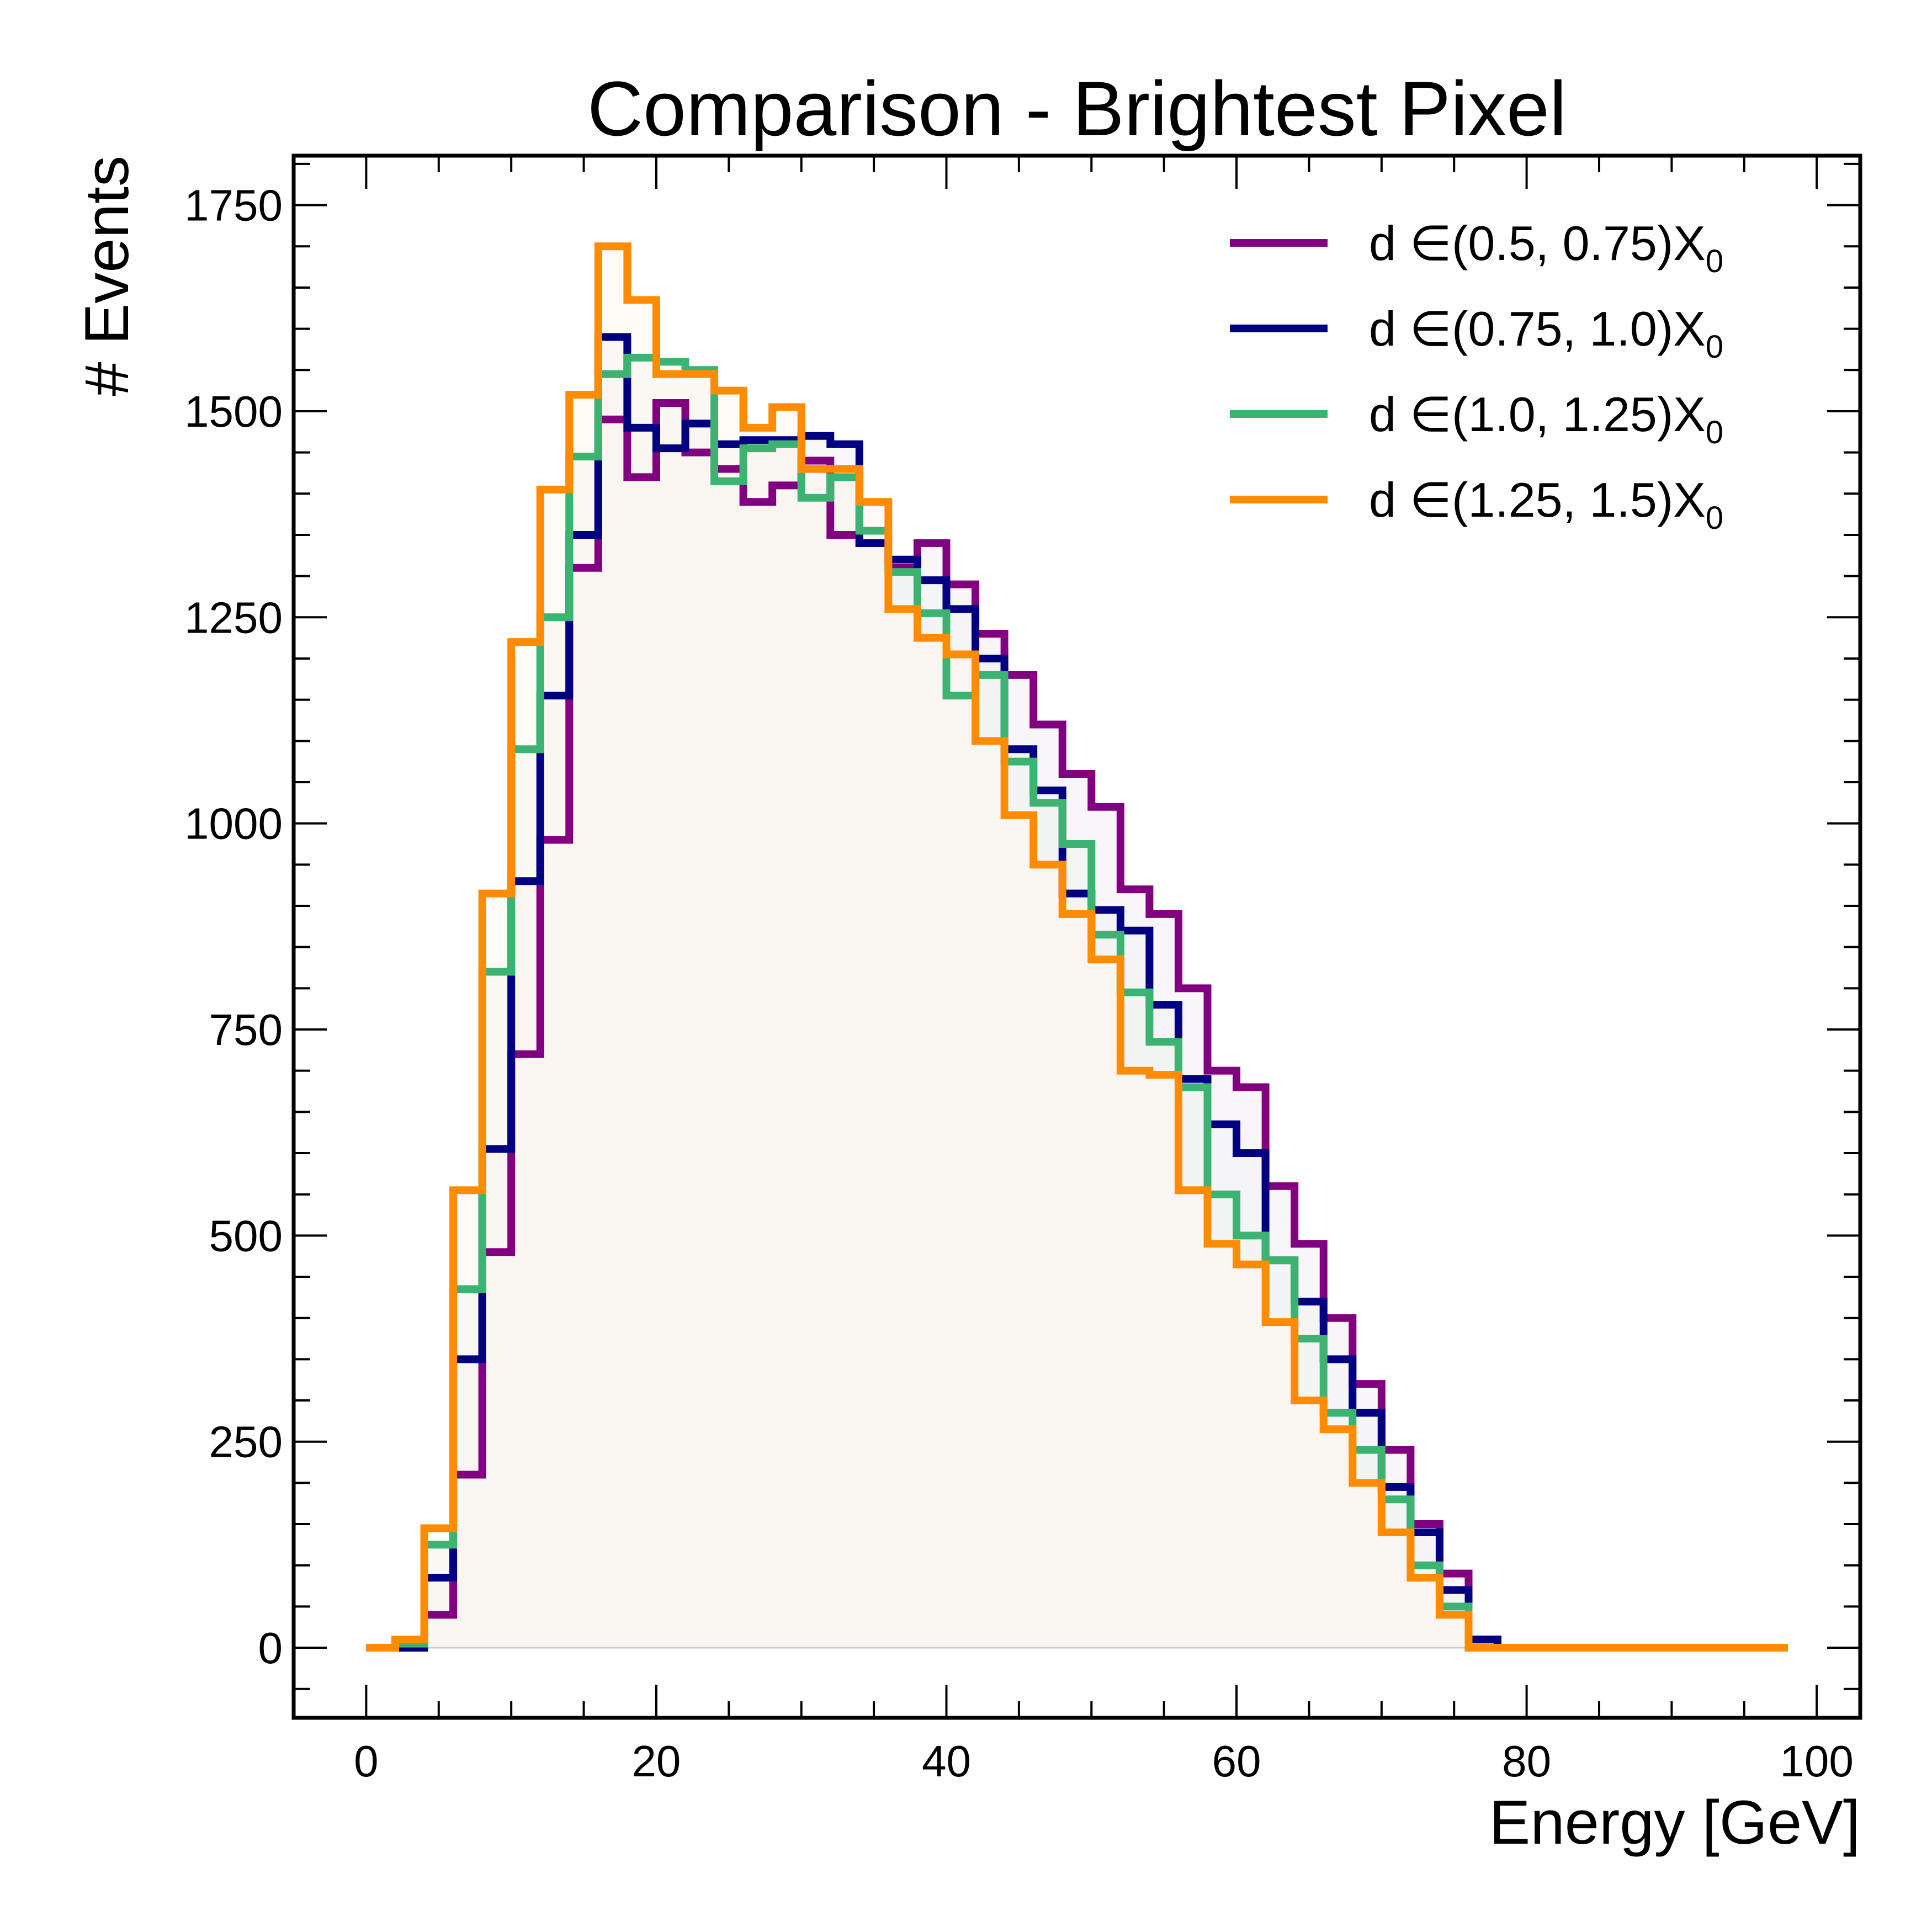  What do you see at coordinates (1541, 243) in the screenshot?
I see `legend-interval: ∈(0.5, 0.75)` at bounding box center [1541, 243].